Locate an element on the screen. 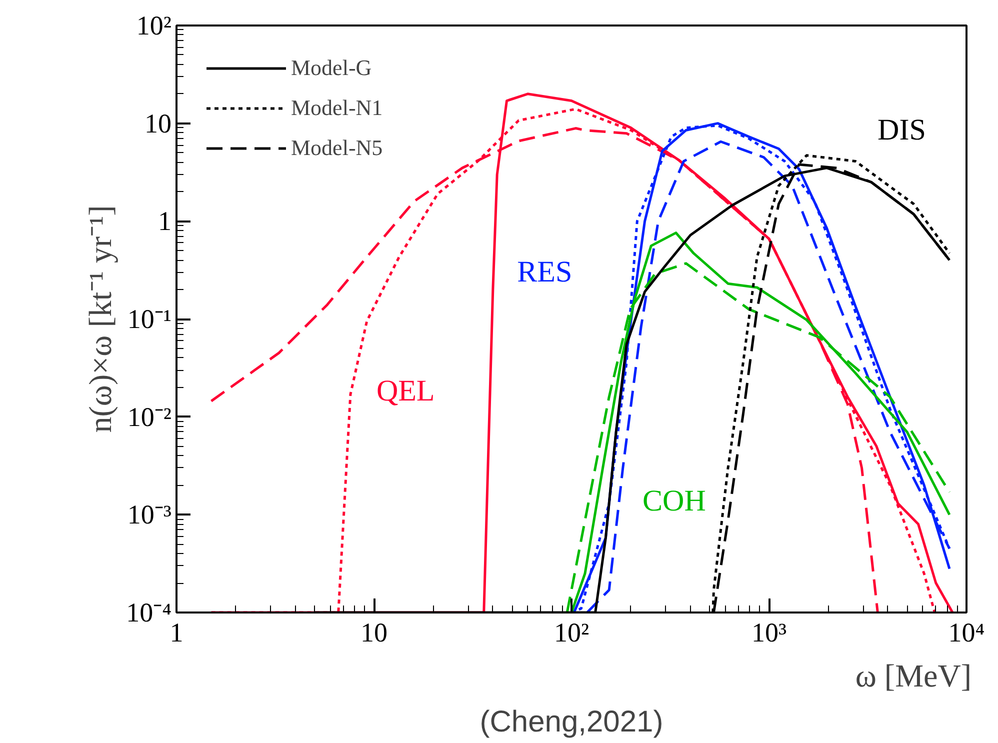  y-axis-title: n(ω)×ω [kt⁻¹ yr⁻¹] is located at coordinates (100, 319).